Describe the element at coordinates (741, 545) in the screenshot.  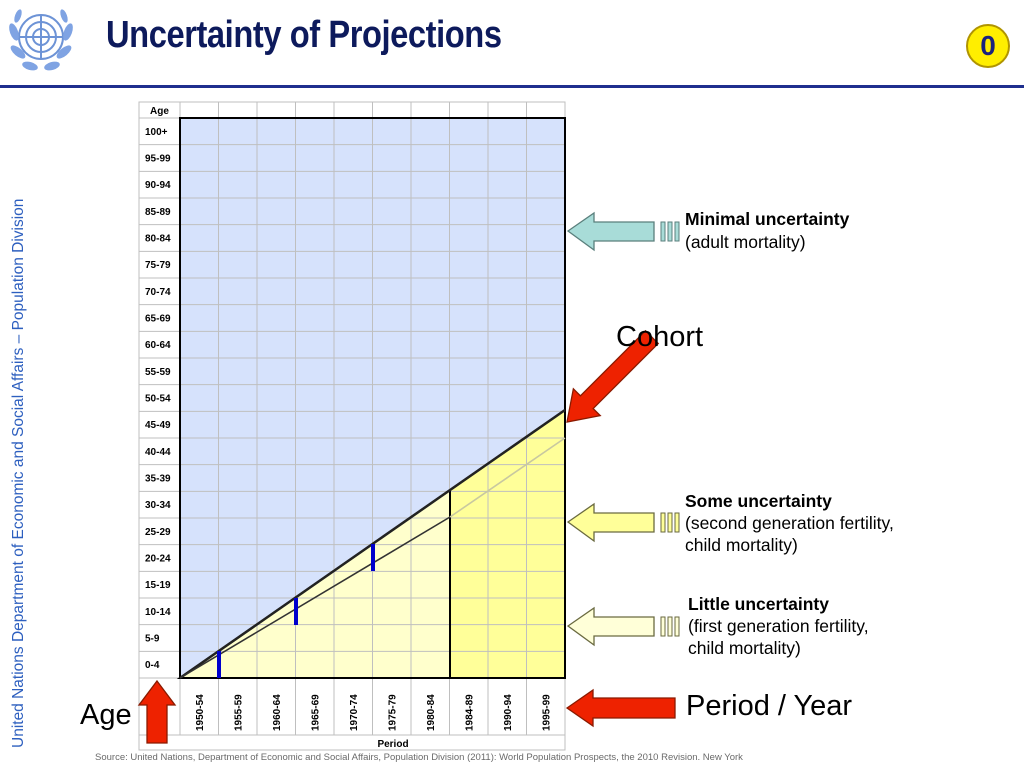
I see `some-uncertainty-detail-2: child mortality)` at that location.